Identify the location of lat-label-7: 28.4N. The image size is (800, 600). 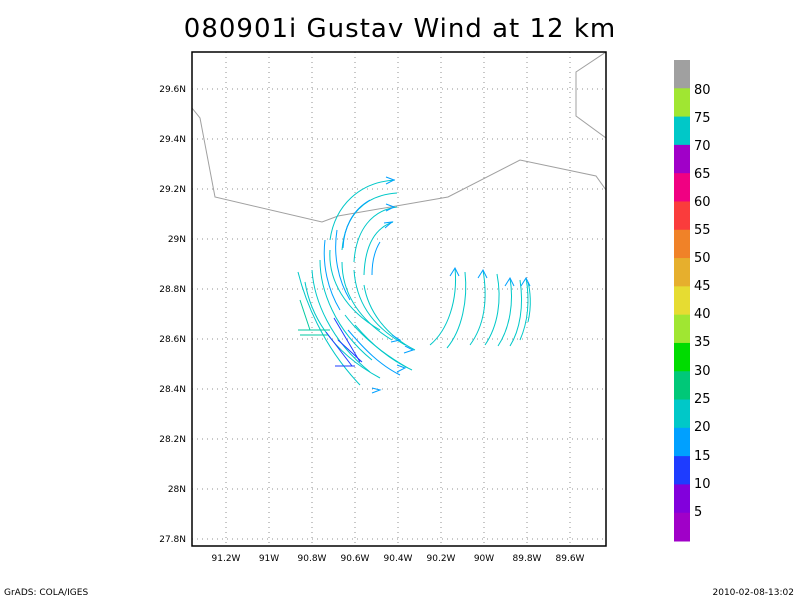
(172, 390).